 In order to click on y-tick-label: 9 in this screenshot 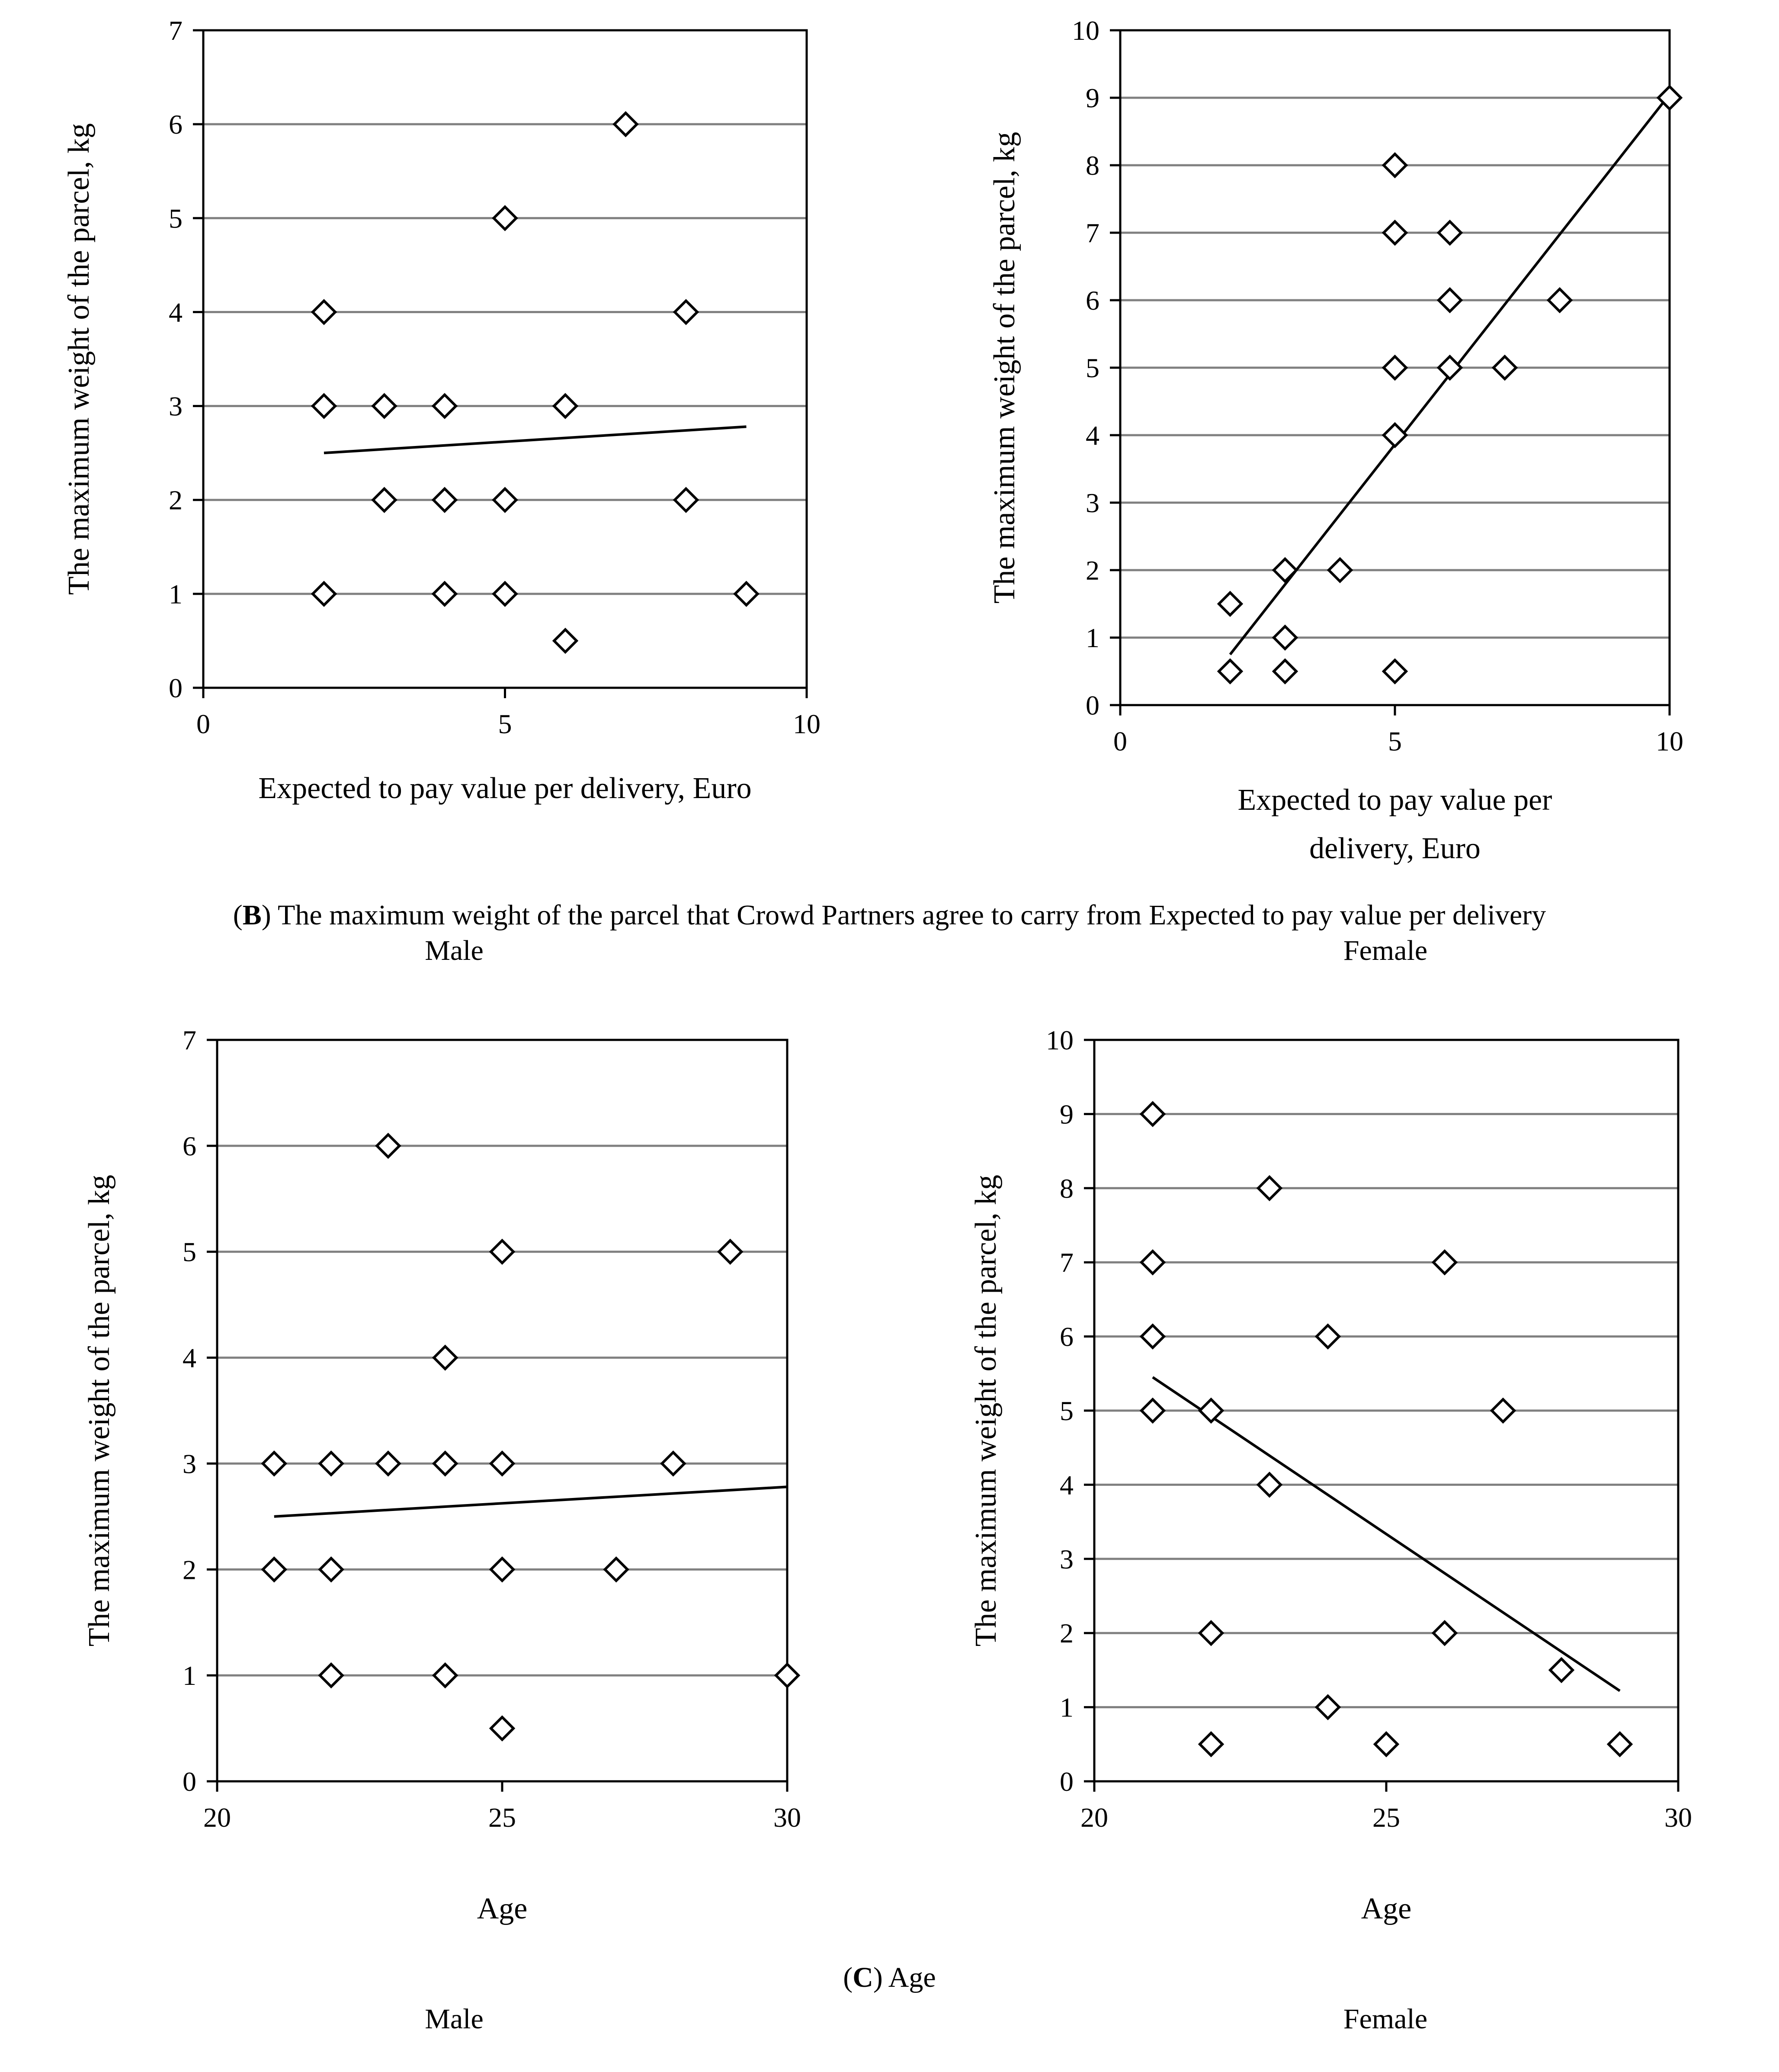, I will do `click(1092, 98)`.